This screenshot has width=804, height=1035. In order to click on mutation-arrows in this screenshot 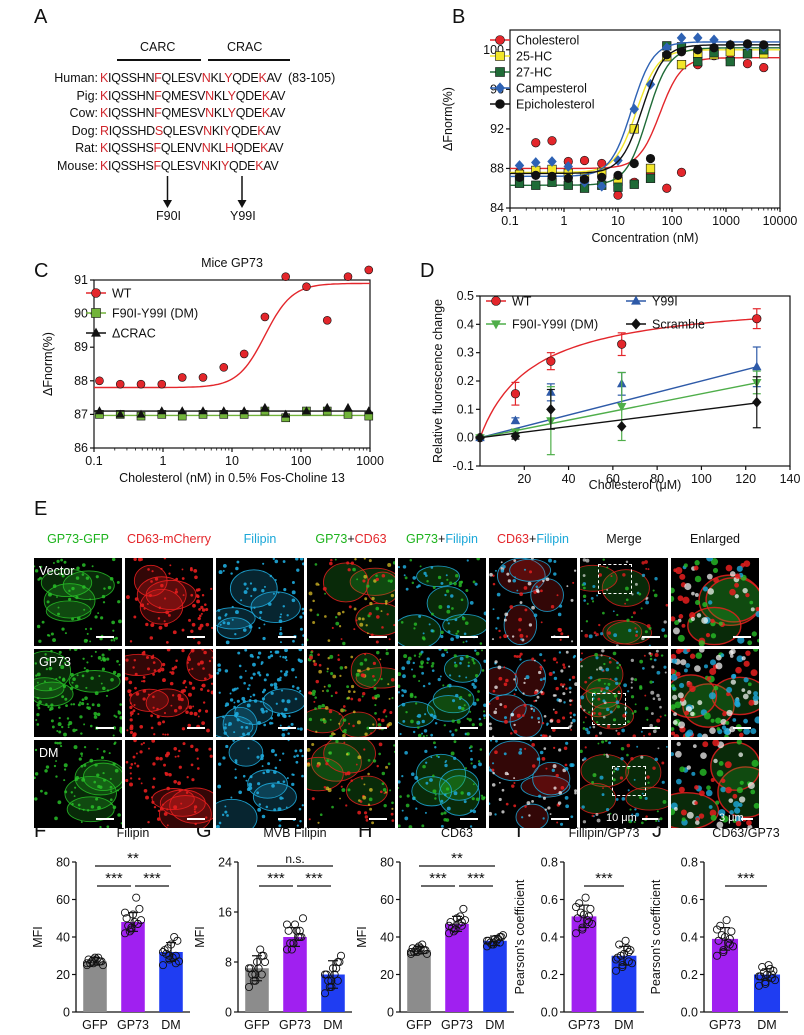, I will do `click(205, 192)`.